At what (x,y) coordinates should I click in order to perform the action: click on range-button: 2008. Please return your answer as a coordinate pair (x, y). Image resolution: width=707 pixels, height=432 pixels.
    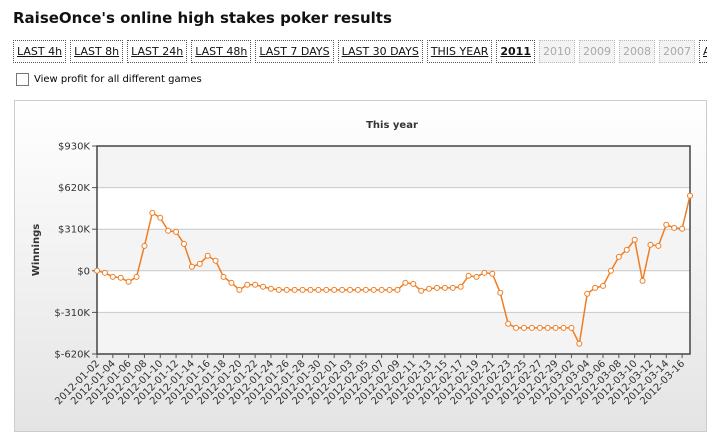
    Looking at the image, I should click on (637, 51).